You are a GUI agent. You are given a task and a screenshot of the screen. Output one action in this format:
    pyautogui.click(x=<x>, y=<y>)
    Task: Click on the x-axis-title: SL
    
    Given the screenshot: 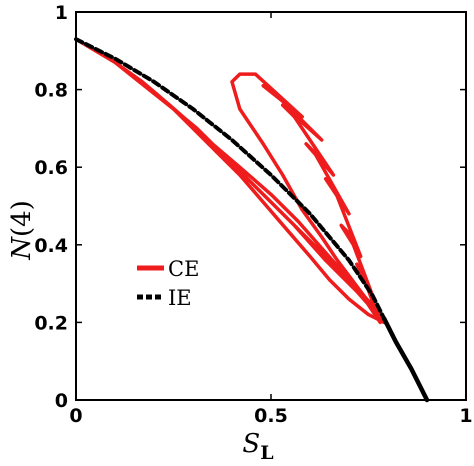 What is the action you would take?
    pyautogui.click(x=257, y=446)
    